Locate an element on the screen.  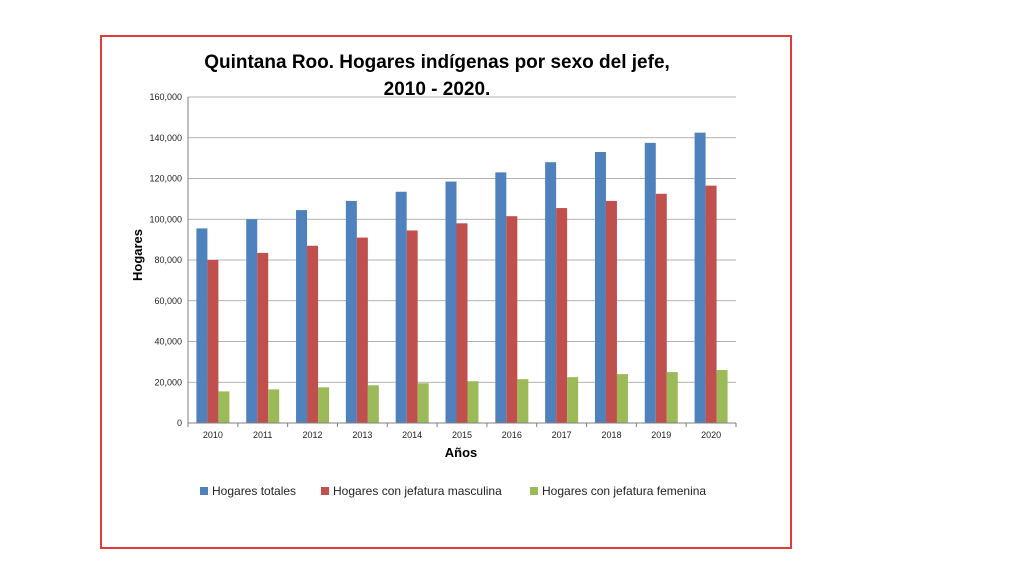
x-tick-label: 2014 is located at coordinates (412, 435).